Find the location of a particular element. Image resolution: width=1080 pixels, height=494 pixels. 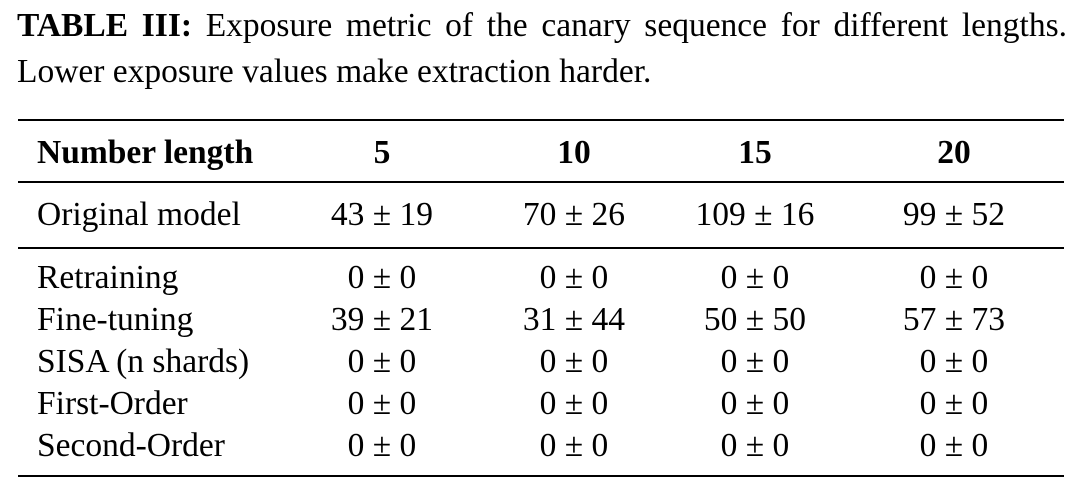

header-cell-10: 10 is located at coordinates (574, 152).